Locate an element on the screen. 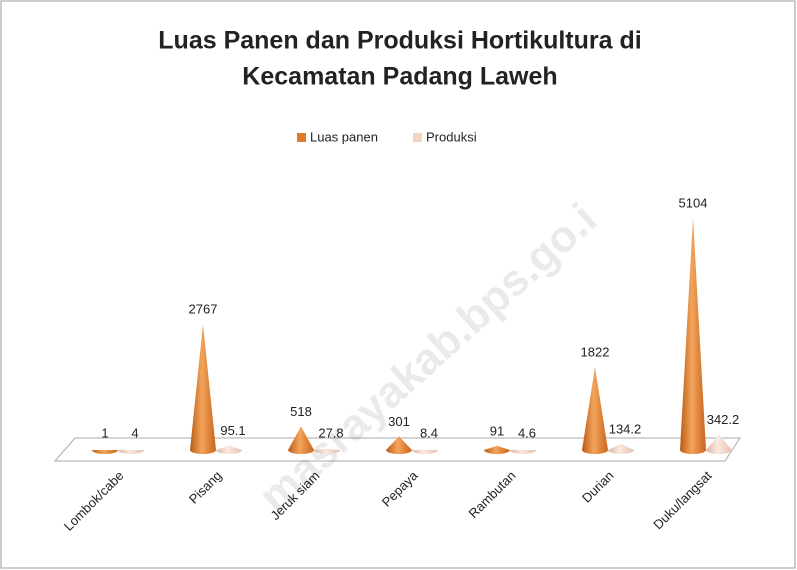  value-label: 4.6 is located at coordinates (527, 432).